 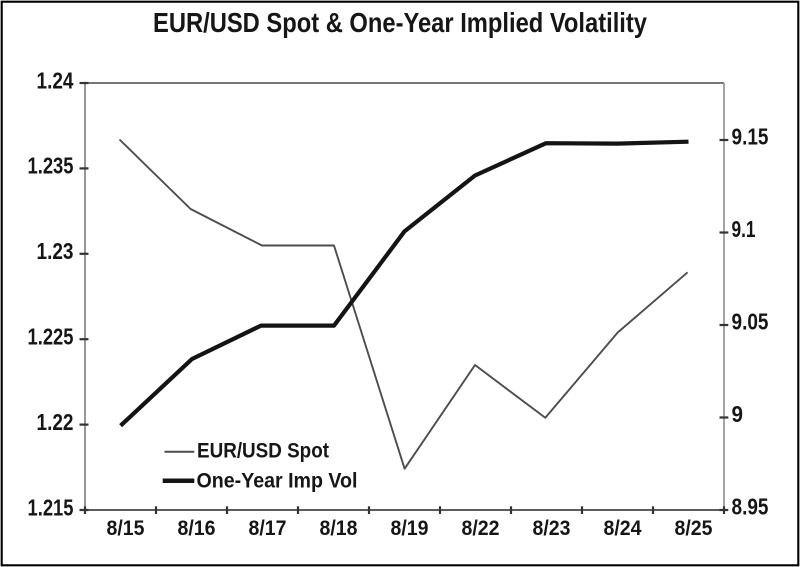 I want to click on svg-text: EUR/USD Spot, so click(x=263, y=451).